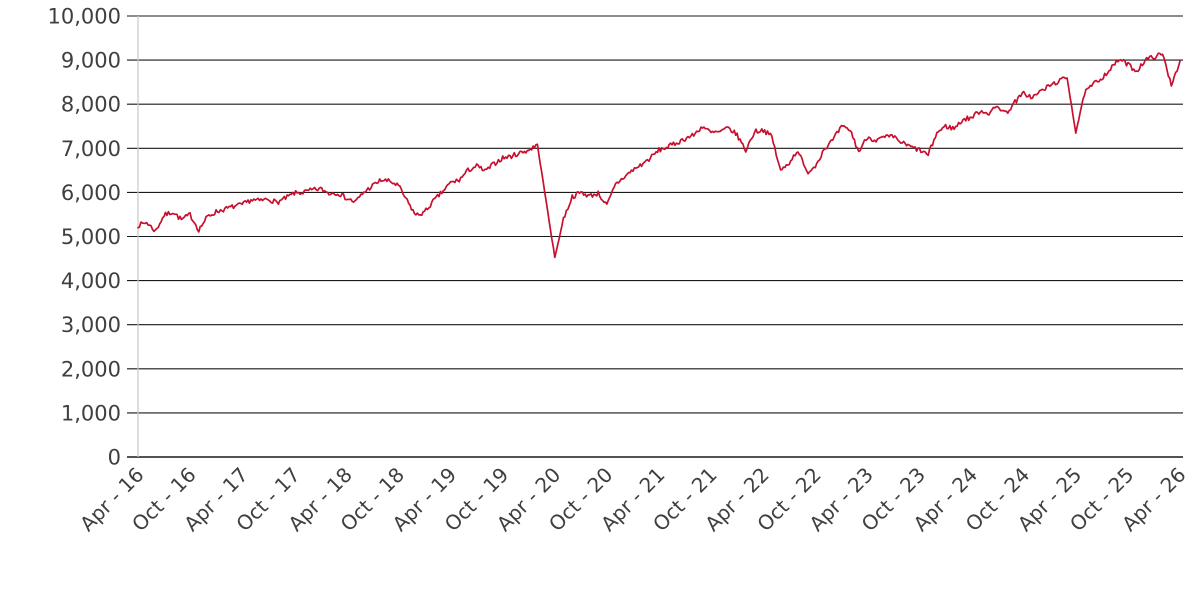 This screenshot has height=600, width=1200. Describe the element at coordinates (84, 17) in the screenshot. I see `y-axis-tick-label: 10,000` at that location.